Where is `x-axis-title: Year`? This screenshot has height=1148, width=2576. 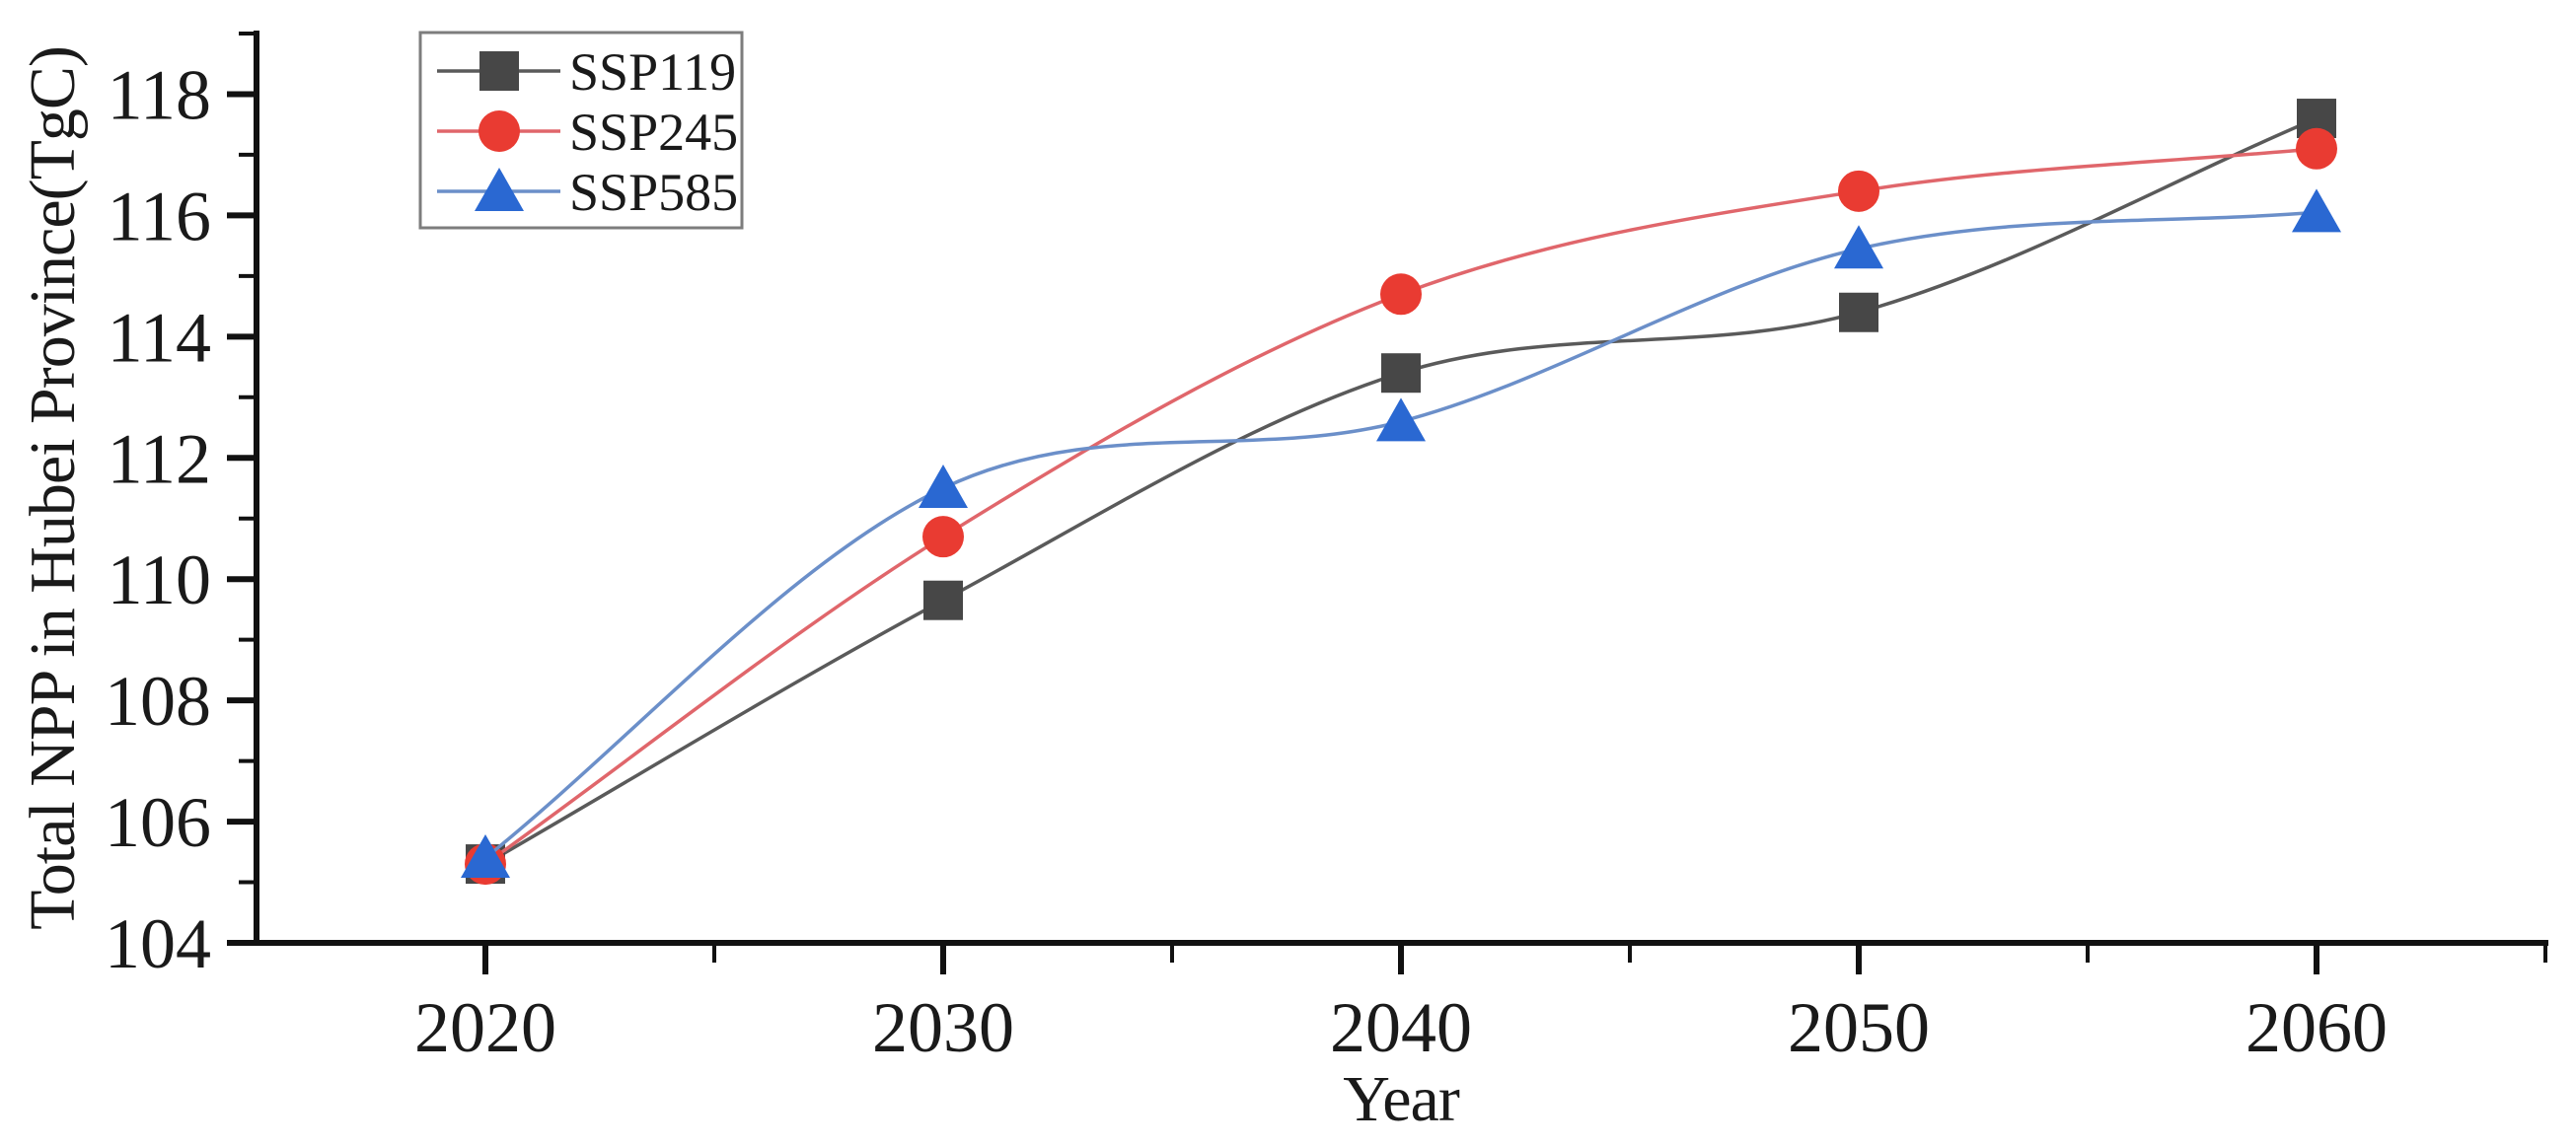 x-axis-title: Year is located at coordinates (1401, 1099).